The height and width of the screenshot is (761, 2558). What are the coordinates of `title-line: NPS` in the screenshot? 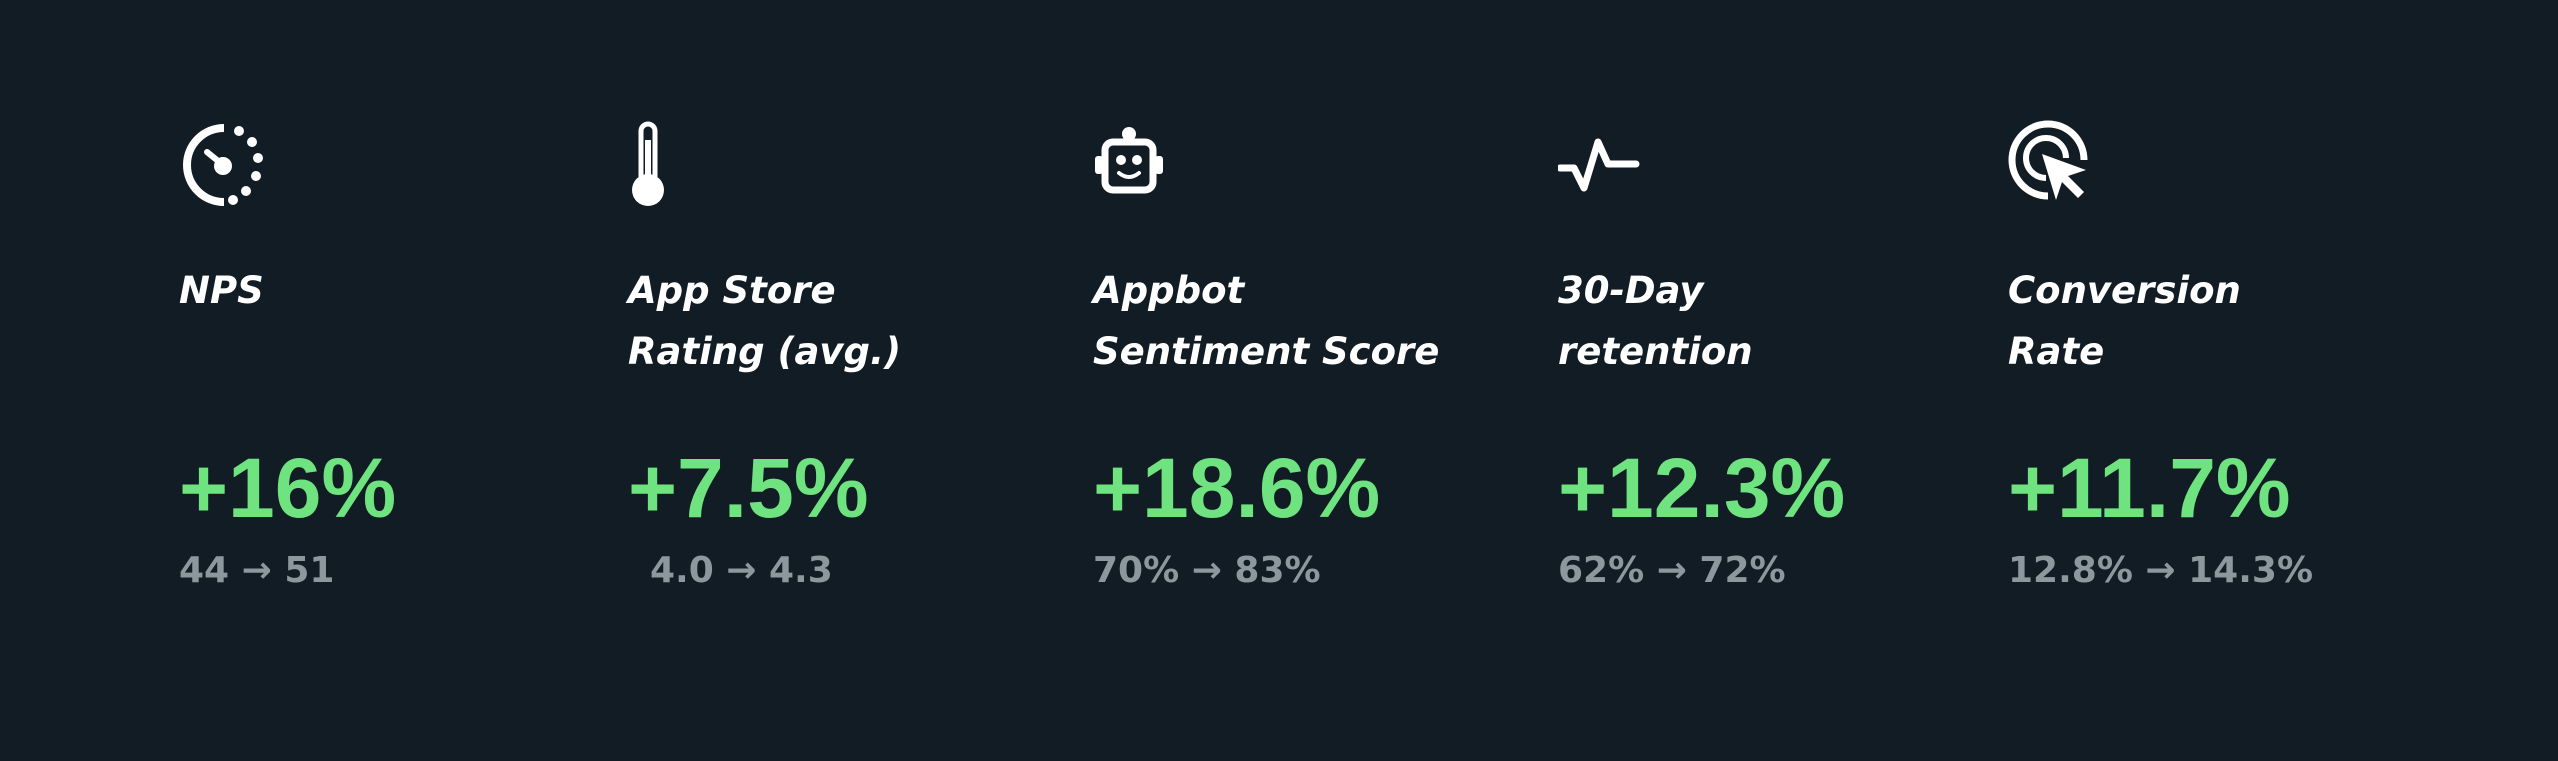 It's located at (221, 290).